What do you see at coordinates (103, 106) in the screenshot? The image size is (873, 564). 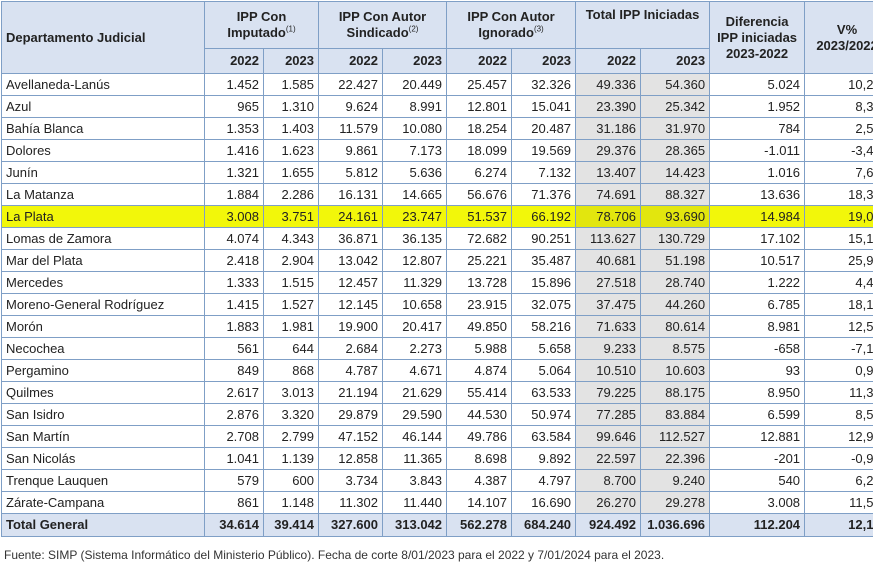 I see `departamento-cell: Azul` at bounding box center [103, 106].